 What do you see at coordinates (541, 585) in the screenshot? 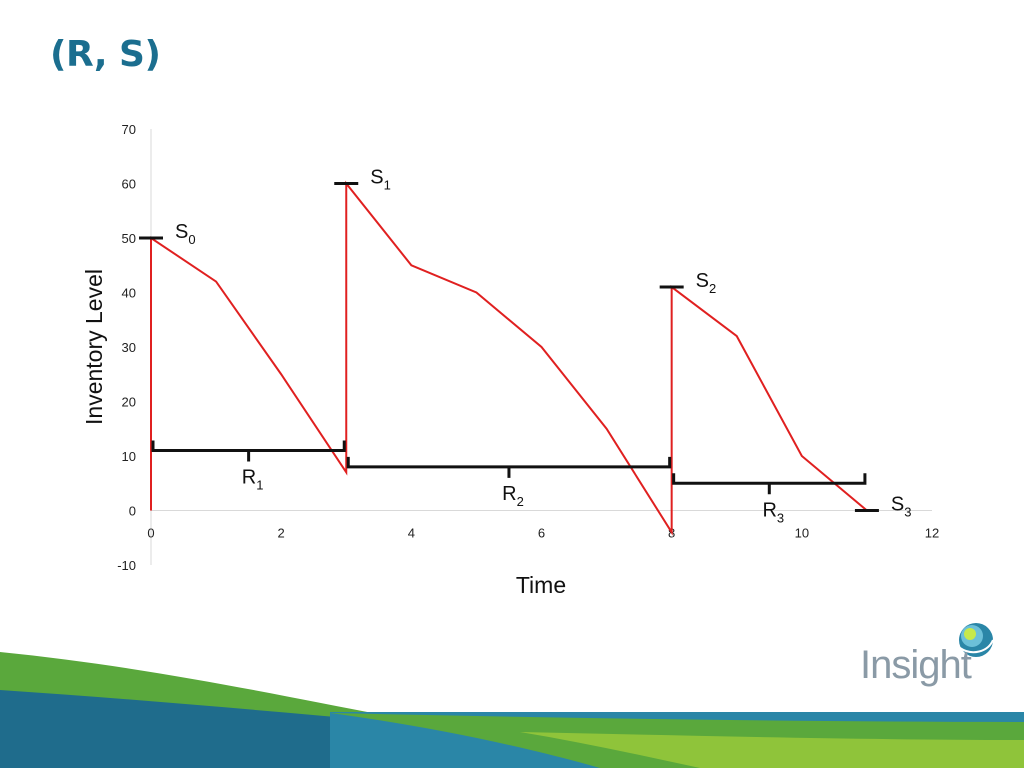
I see `x-axis-title: Time` at bounding box center [541, 585].